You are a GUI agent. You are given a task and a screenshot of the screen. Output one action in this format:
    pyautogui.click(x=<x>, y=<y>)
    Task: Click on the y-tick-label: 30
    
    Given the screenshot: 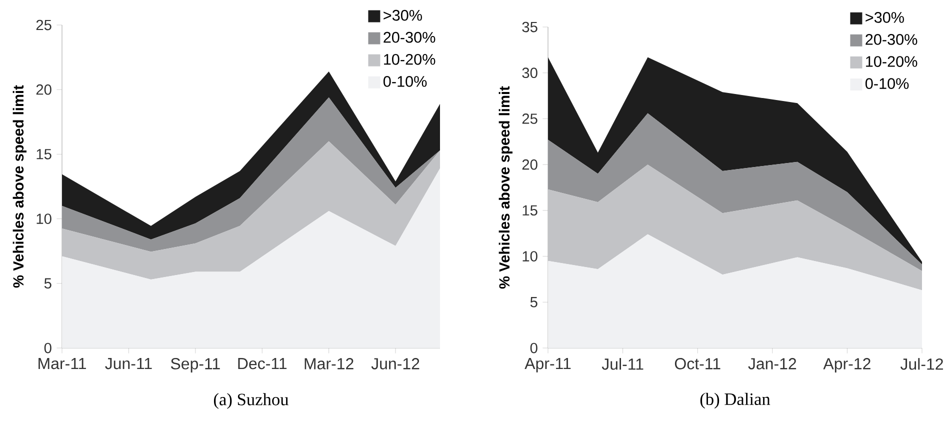 What is the action you would take?
    pyautogui.click(x=530, y=73)
    